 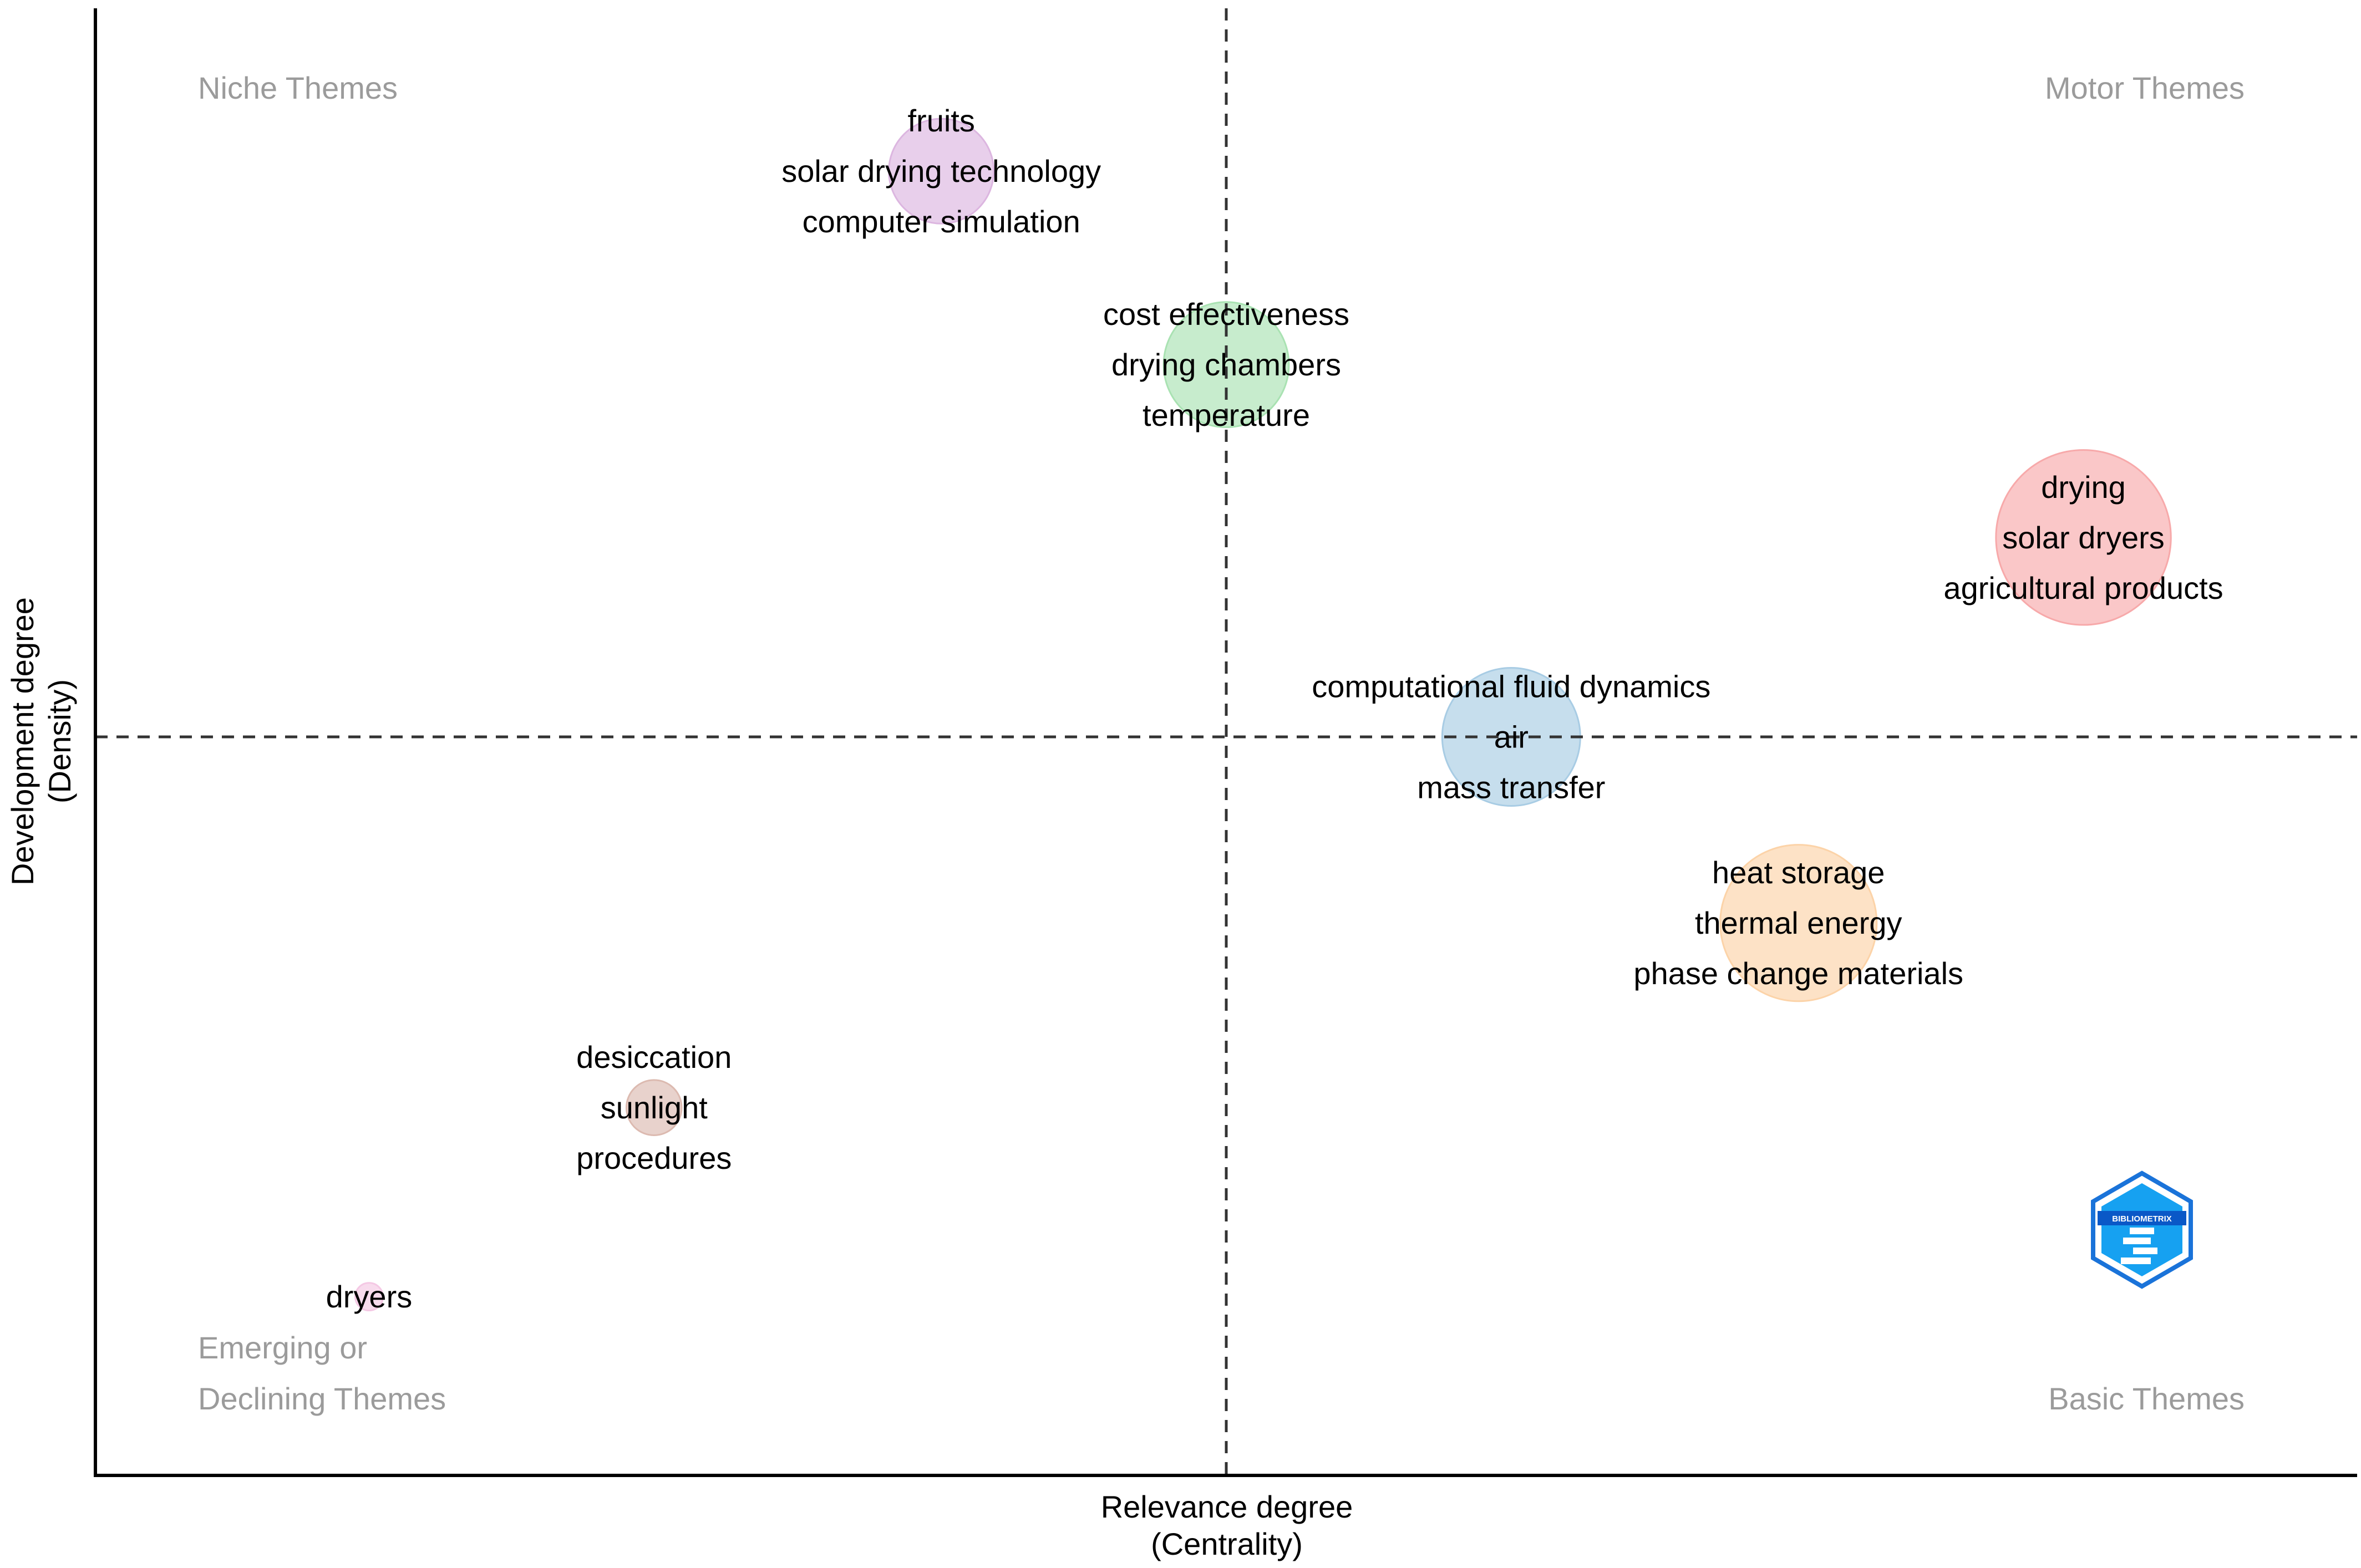 What do you see at coordinates (298, 88) in the screenshot?
I see `quadrant-label-niche: Niche Themes` at bounding box center [298, 88].